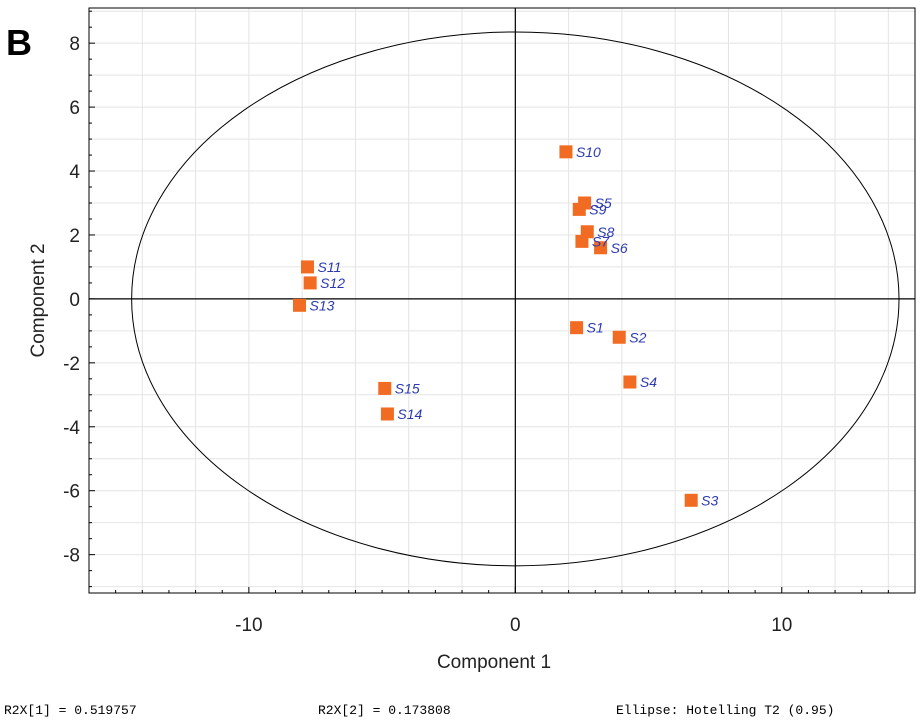 Image resolution: width=923 pixels, height=725 pixels. Describe the element at coordinates (603, 203) in the screenshot. I see `point-label: S5` at that location.